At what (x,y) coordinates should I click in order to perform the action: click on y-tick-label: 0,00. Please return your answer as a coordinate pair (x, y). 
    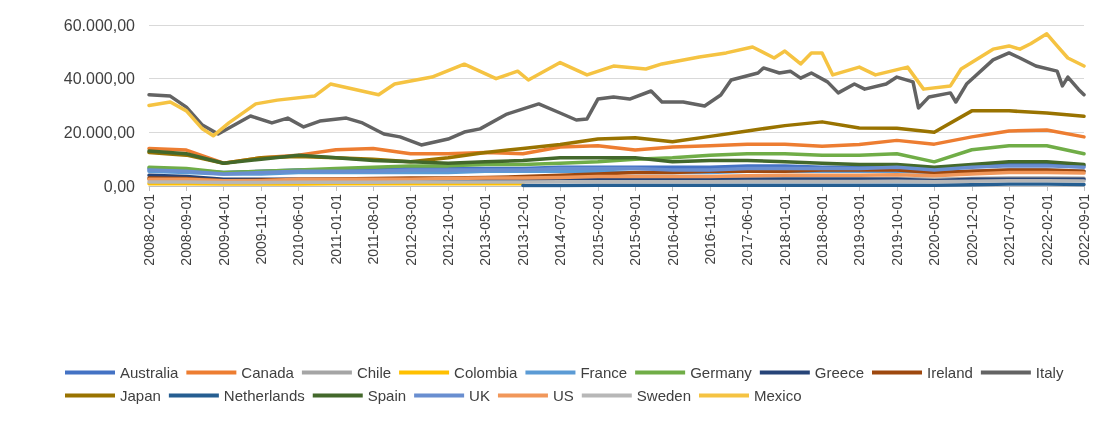
    Looking at the image, I should click on (119, 186).